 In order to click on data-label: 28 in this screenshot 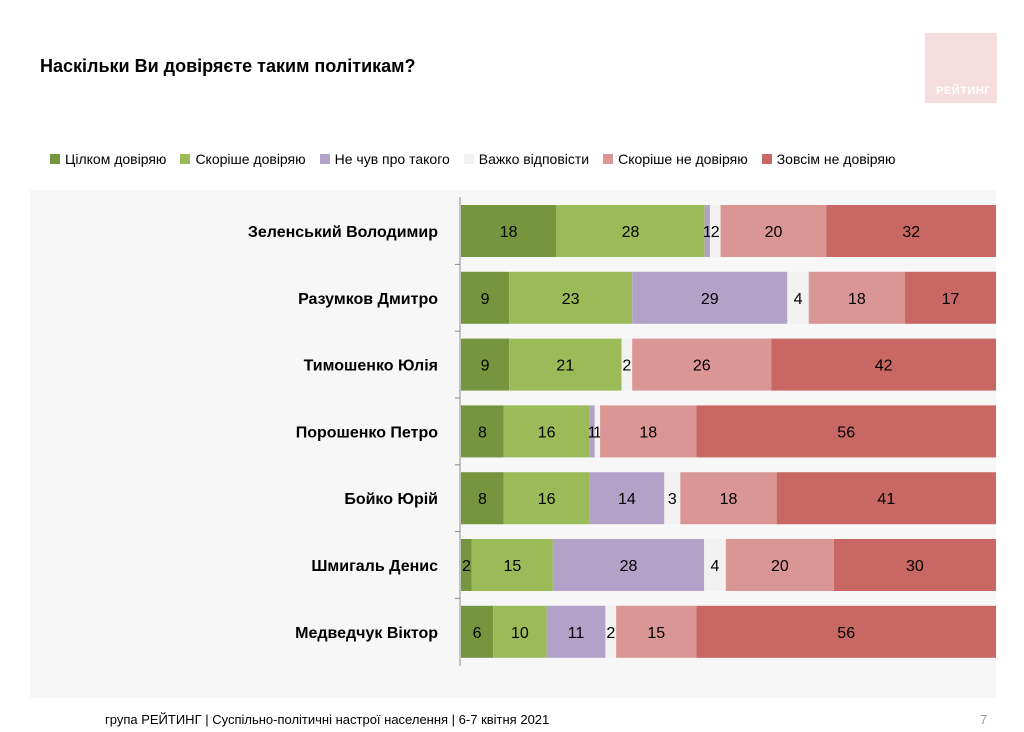, I will do `click(631, 232)`.